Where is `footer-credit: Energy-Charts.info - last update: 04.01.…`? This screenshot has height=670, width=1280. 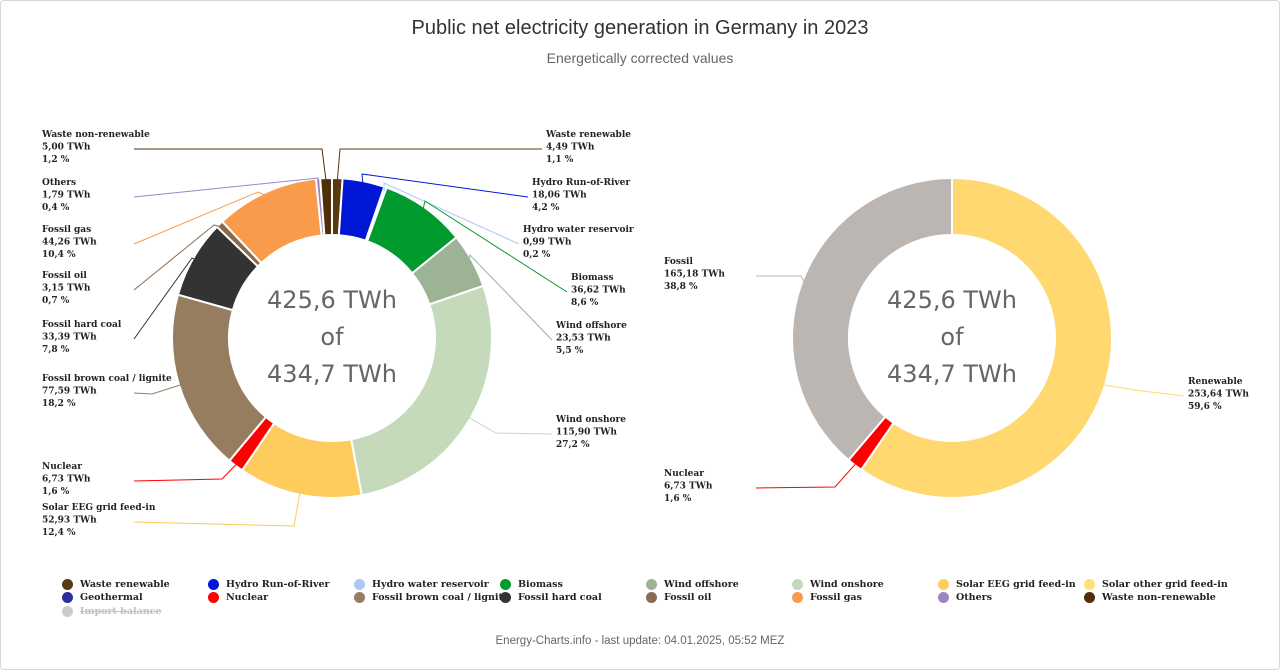 footer-credit: Energy-Charts.info - last update: 04.01.… is located at coordinates (640, 641).